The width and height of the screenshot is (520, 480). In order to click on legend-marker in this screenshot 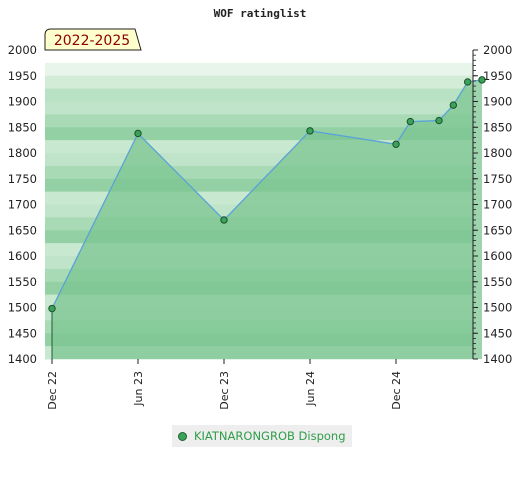, I will do `click(182, 436)`.